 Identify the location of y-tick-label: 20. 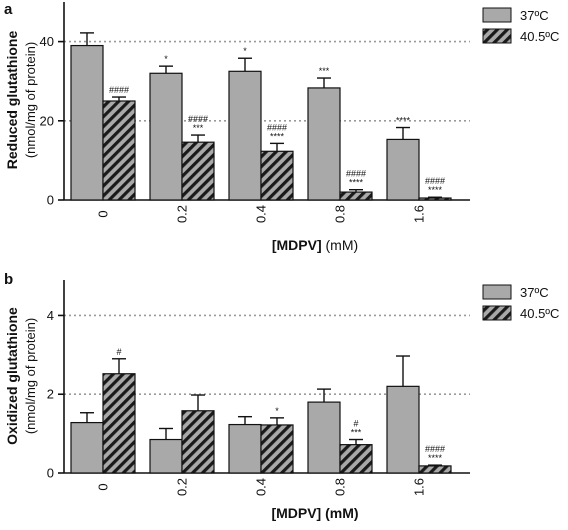
(47, 120).